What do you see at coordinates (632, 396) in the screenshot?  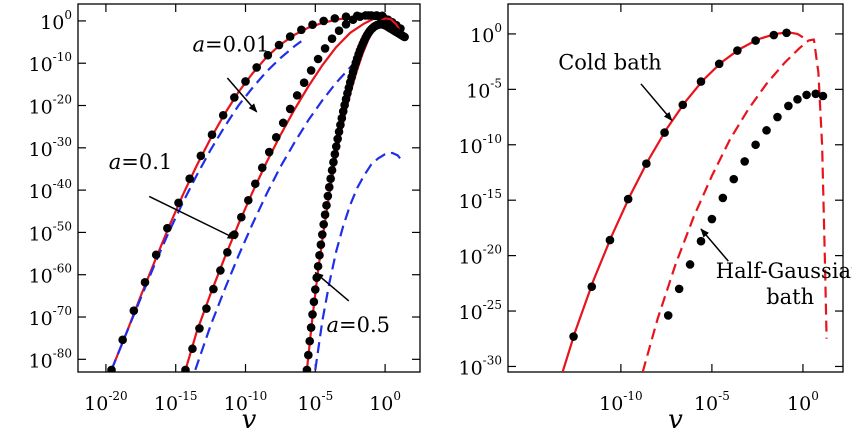 I see `x-tick-exponent: -10` at bounding box center [632, 396].